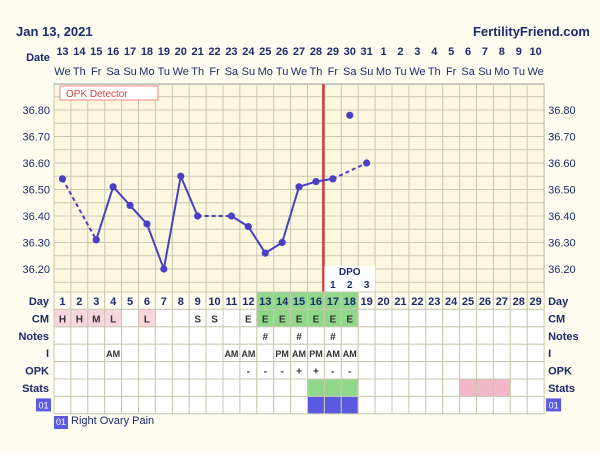 This screenshot has width=600, height=453. Describe the element at coordinates (37, 372) in the screenshot. I see `row-label-opk-left: OPK` at that location.